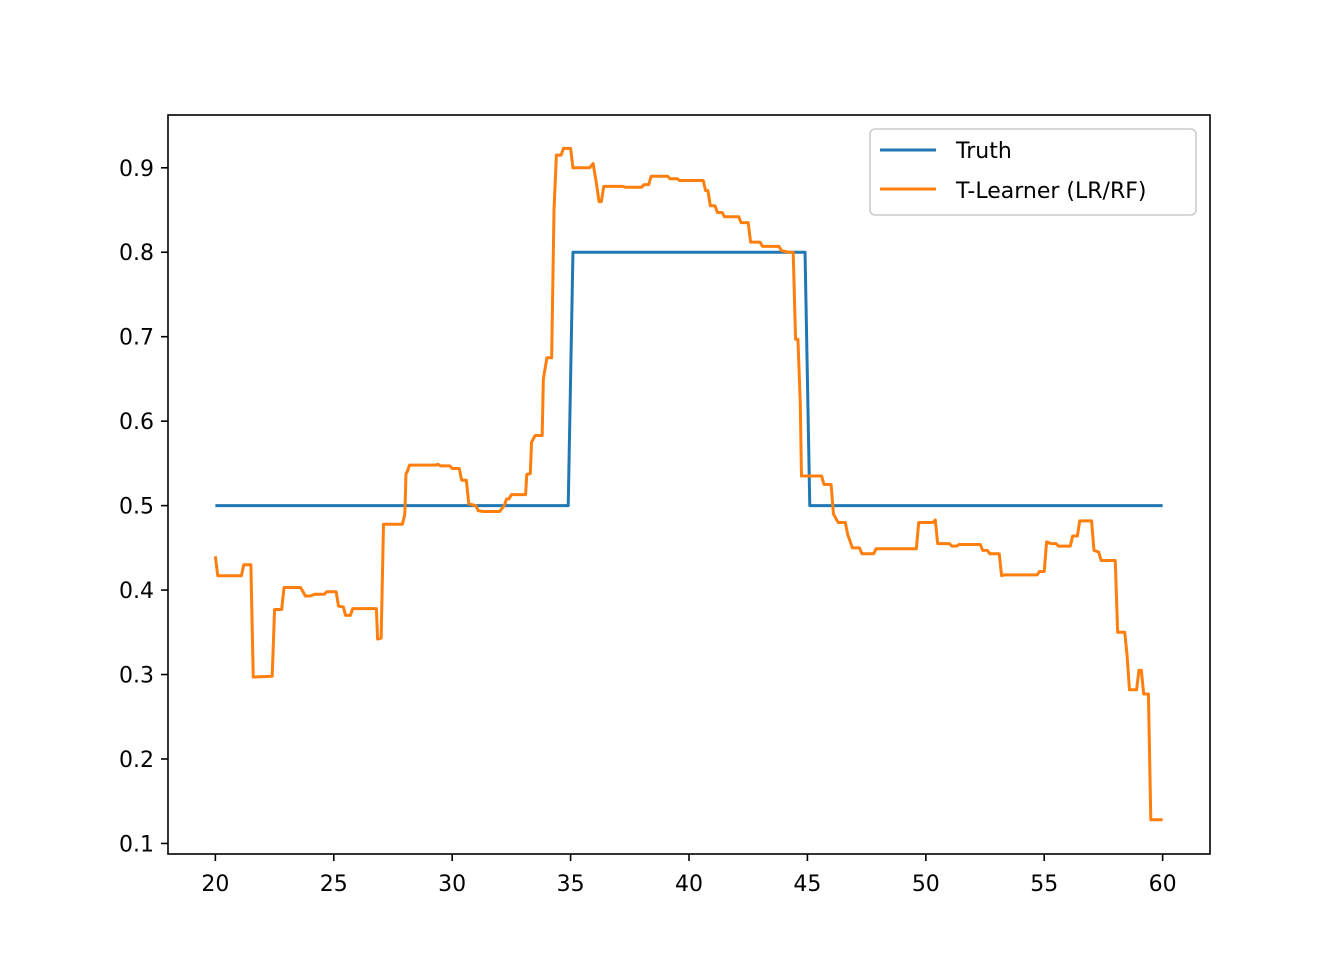  I want to click on y-tick-label: 0.8, so click(136, 253).